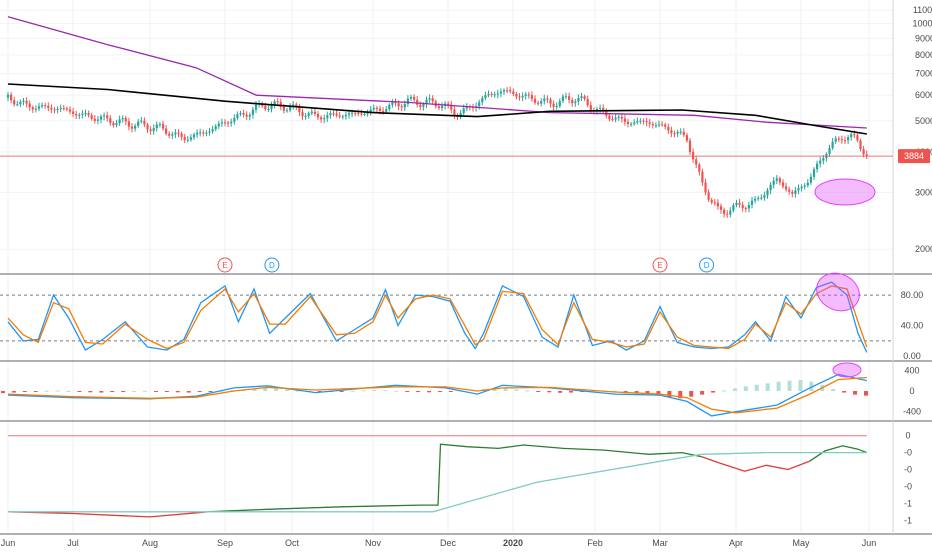 This screenshot has height=555, width=932. Describe the element at coordinates (912, 412) in the screenshot. I see `macd-tick-label: -400` at that location.